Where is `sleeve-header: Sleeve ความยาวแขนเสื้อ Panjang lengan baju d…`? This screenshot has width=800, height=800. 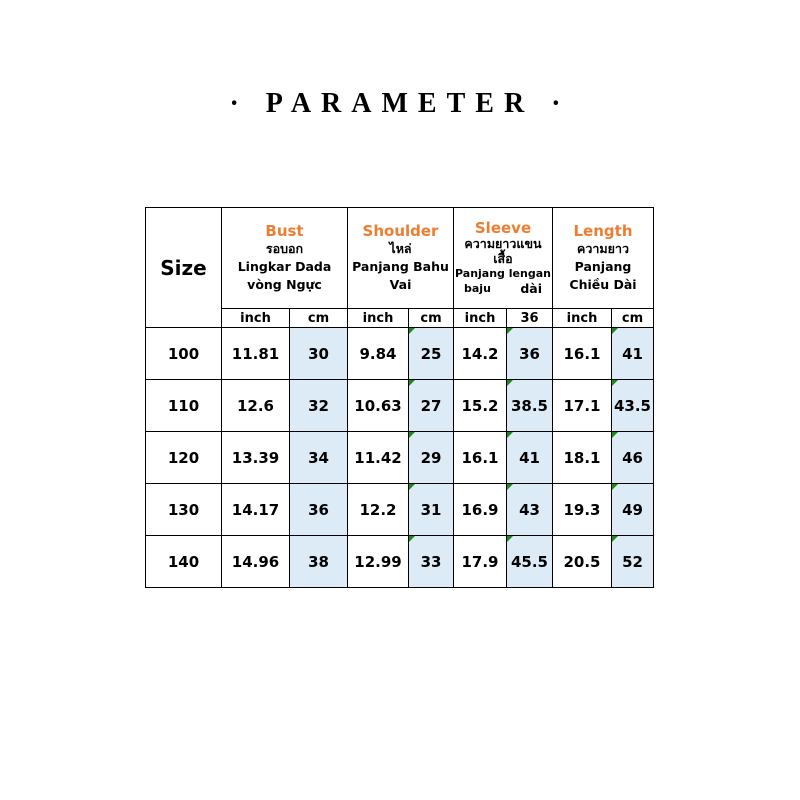 sleeve-header: Sleeve ความยาวแขนเสื้อ Panjang lengan baju d… is located at coordinates (503, 258).